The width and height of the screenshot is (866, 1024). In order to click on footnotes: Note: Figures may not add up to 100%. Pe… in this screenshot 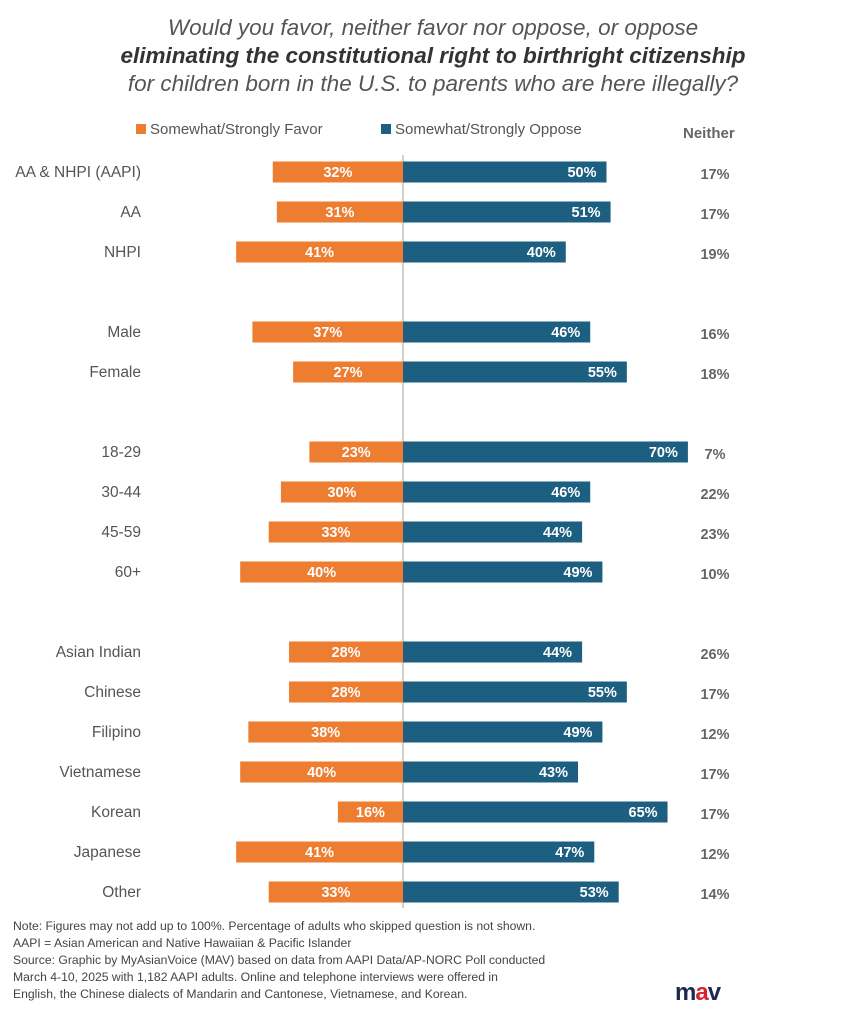, I will do `click(333, 960)`.